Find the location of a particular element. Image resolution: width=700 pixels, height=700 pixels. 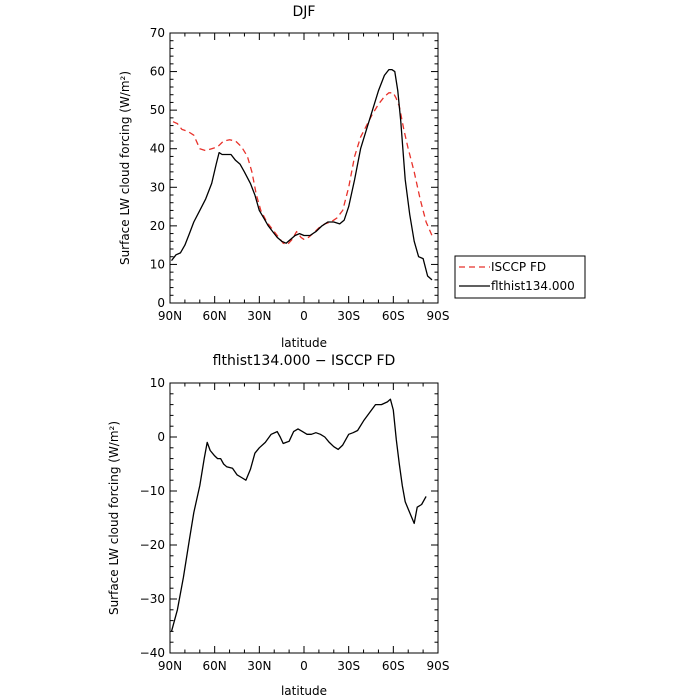

chart-title: DJF is located at coordinates (304, 12).